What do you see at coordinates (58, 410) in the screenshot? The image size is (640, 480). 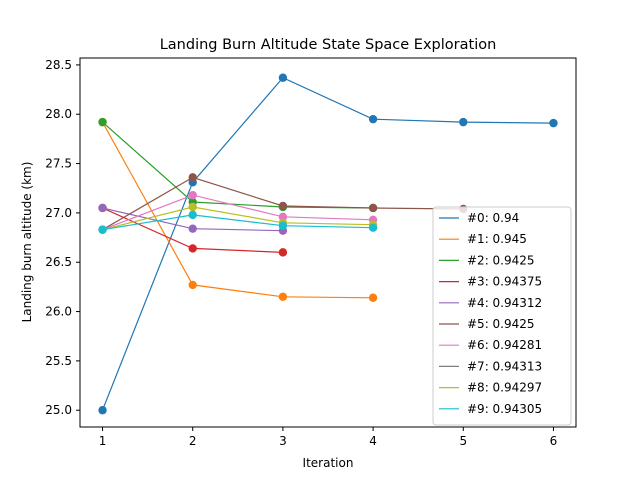 I see `y-tick-label: 25.0` at bounding box center [58, 410].